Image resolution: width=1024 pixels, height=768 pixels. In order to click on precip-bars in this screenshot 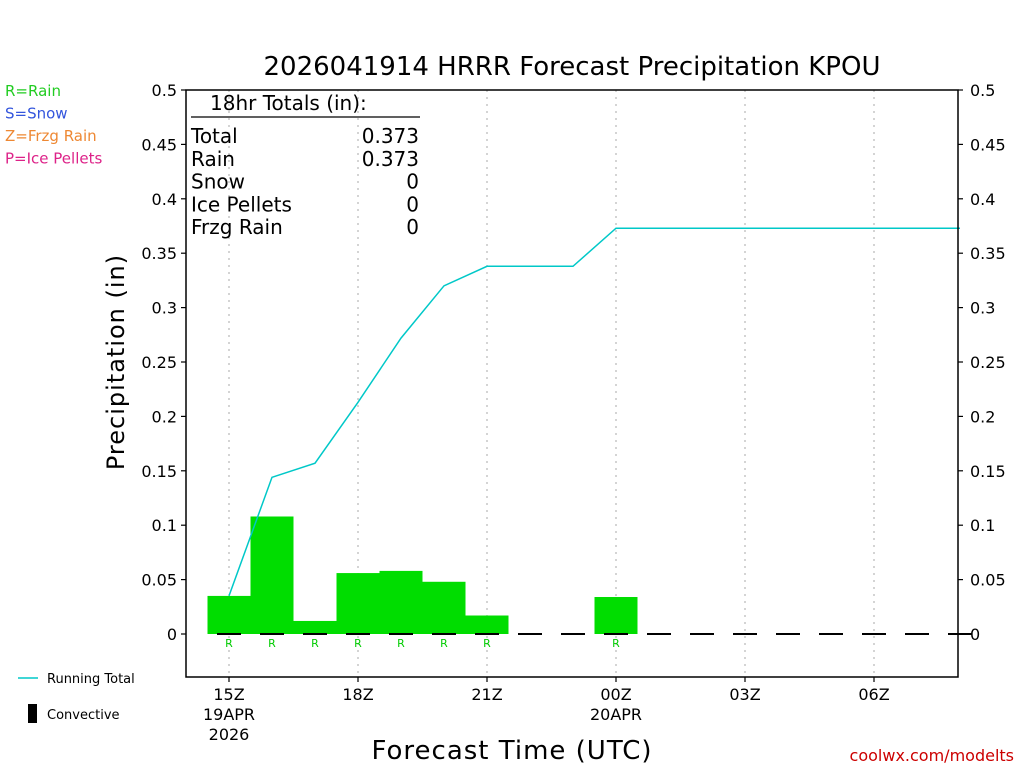, I will do `click(422, 575)`.